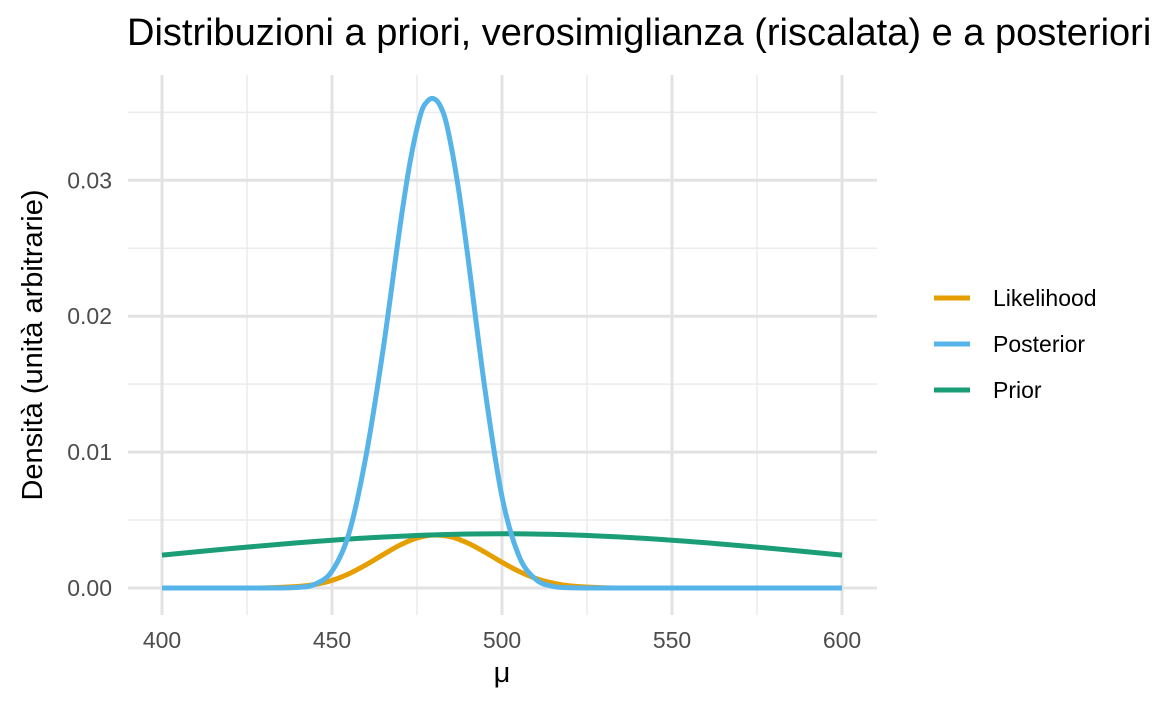 This screenshot has width=1152, height=711. What do you see at coordinates (1039, 344) in the screenshot?
I see `legend-label: Posterior` at bounding box center [1039, 344].